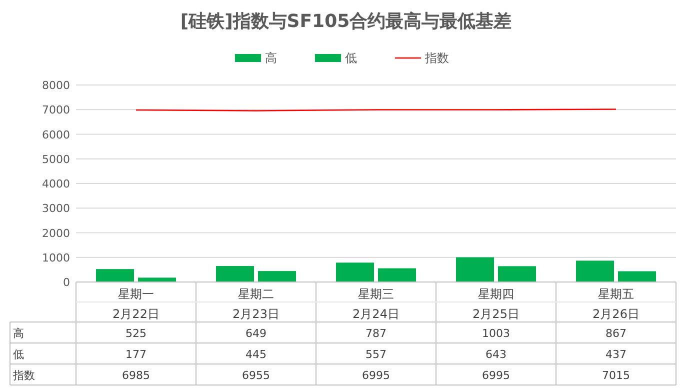  I want to click on x-tick-label: 星期二 2月23日, so click(256, 304).